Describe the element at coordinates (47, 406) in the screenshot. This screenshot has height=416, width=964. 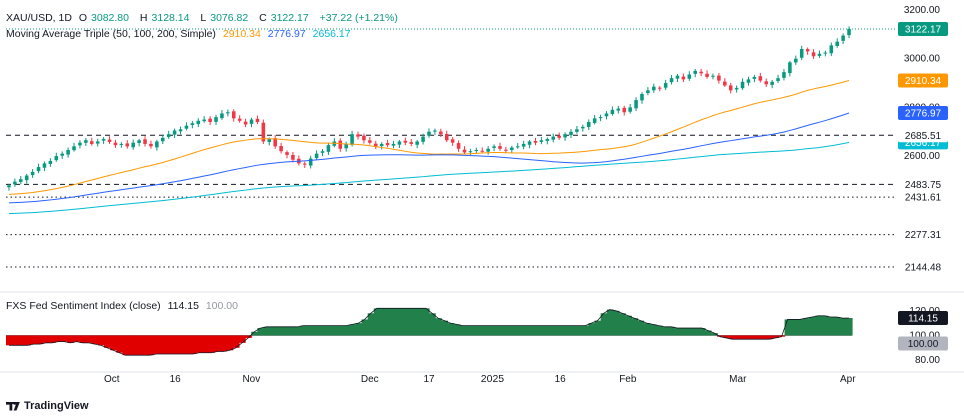
I see `tradingview-logo: TradingView` at that location.